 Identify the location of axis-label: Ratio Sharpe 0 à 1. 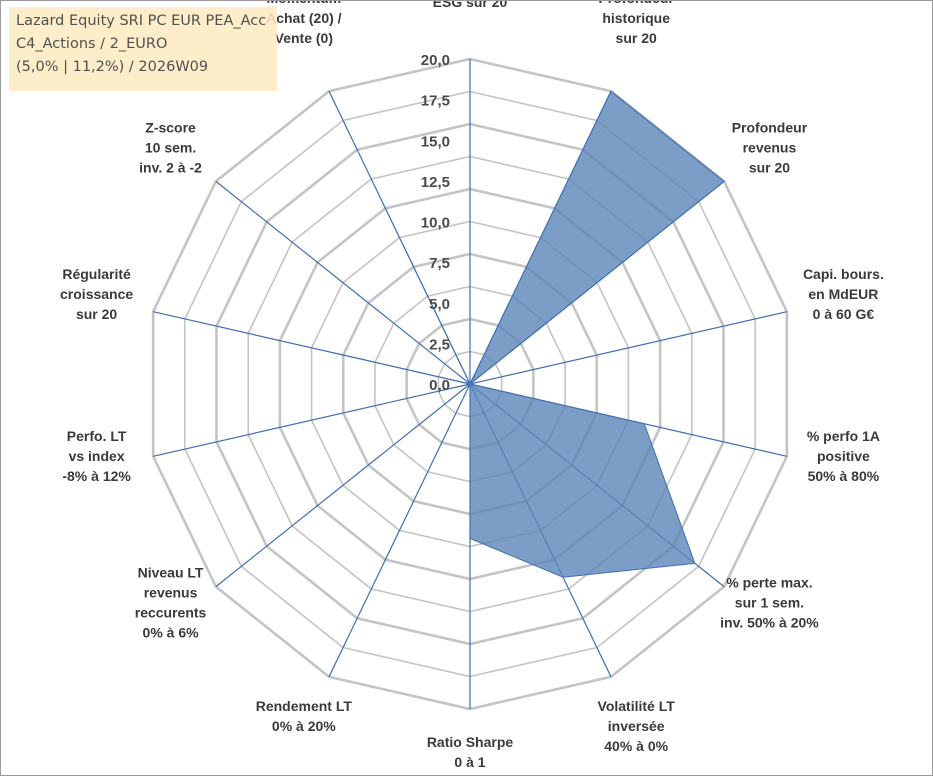
(470, 752).